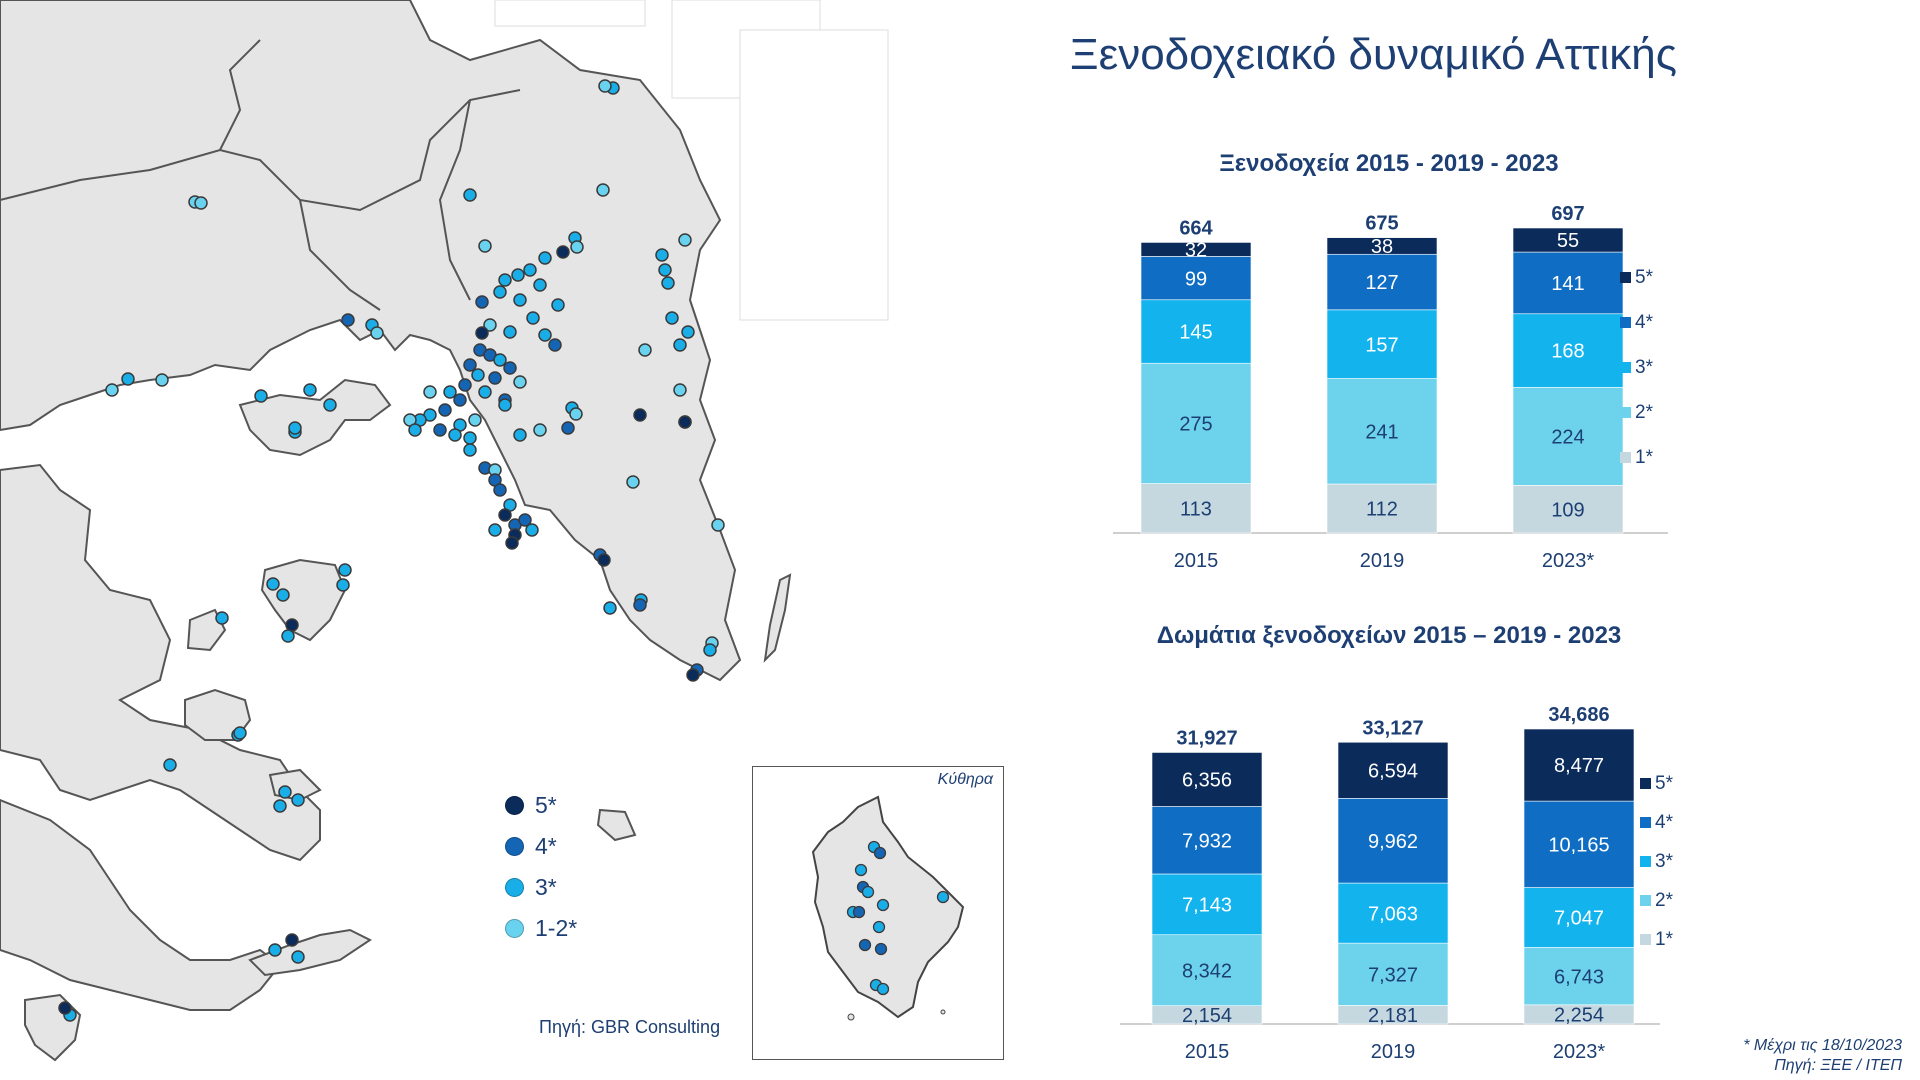 Image resolution: width=1920 pixels, height=1080 pixels. Describe the element at coordinates (1373, 54) in the screenshot. I see `page-title: Ξενοδοχειακό δυναμικό Αττικής` at that location.